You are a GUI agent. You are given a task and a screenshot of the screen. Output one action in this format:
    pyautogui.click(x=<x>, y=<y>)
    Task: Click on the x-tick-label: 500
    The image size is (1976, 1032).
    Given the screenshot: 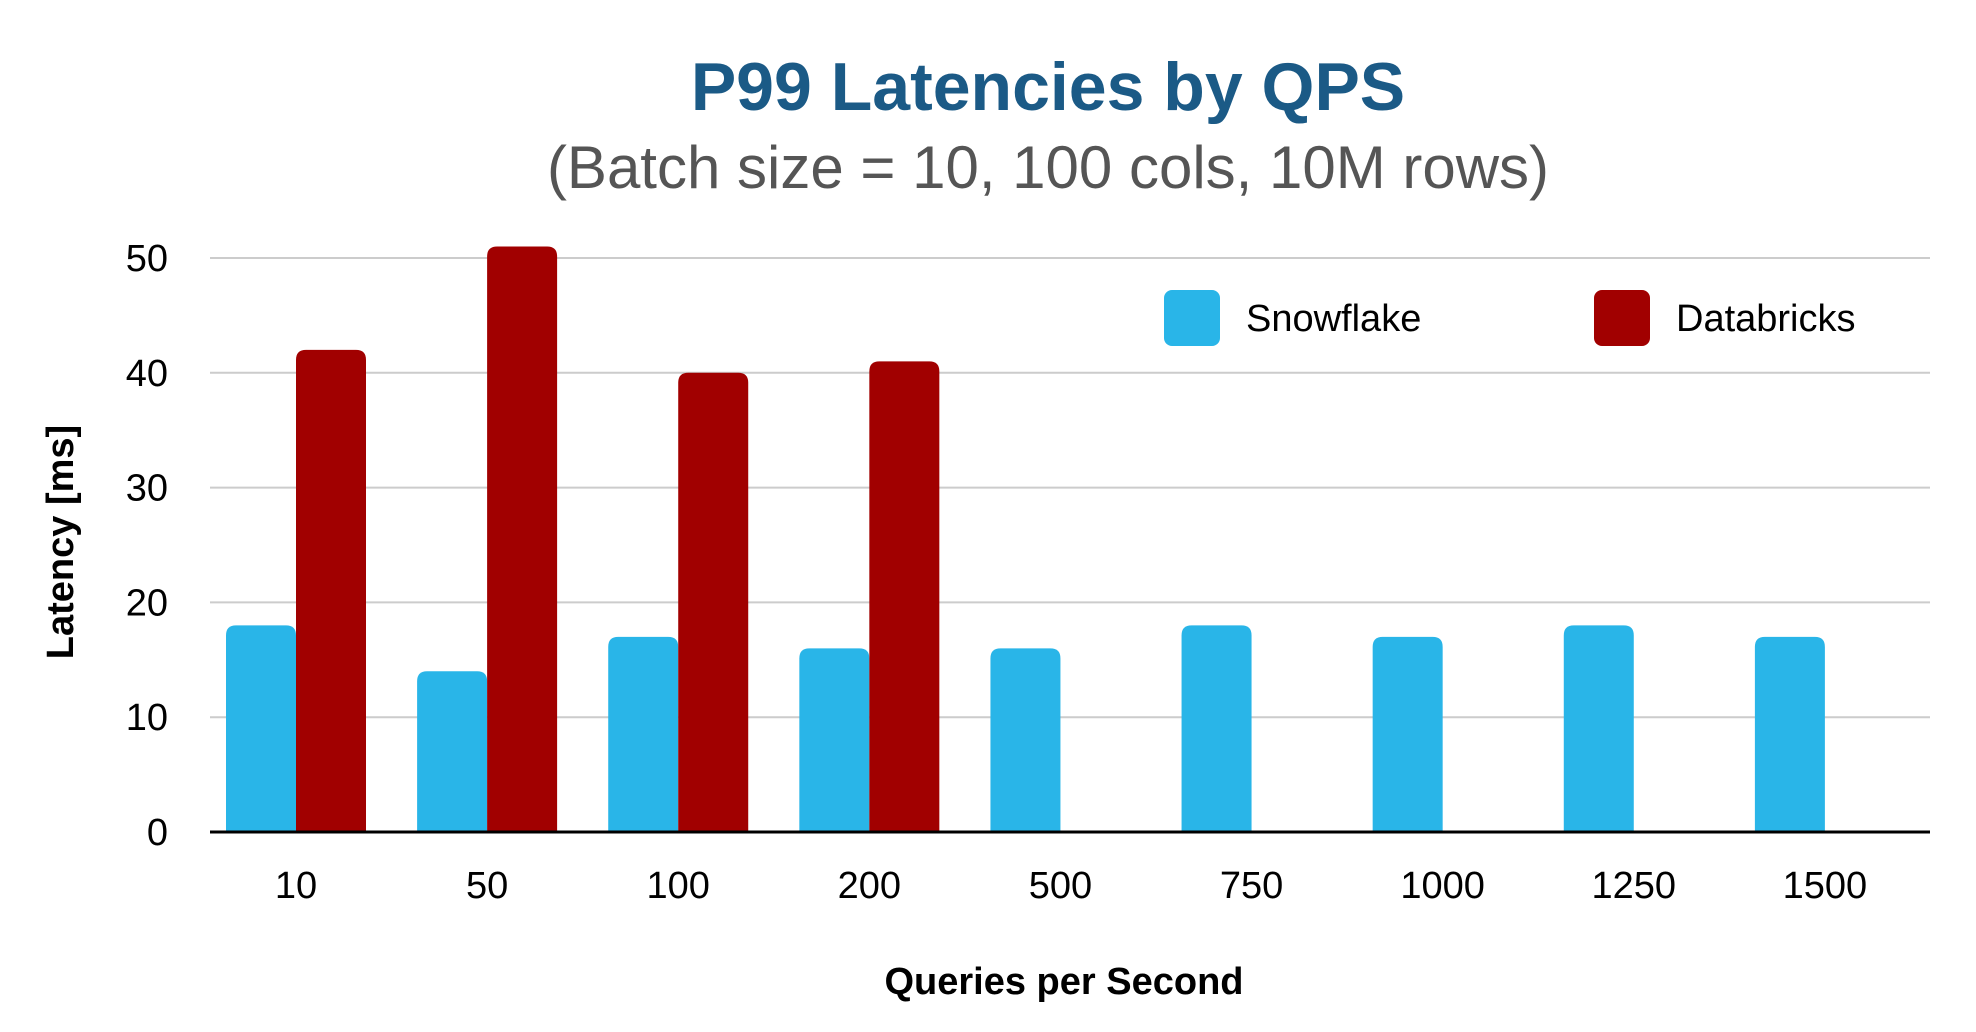 What is the action you would take?
    pyautogui.click(x=1060, y=886)
    